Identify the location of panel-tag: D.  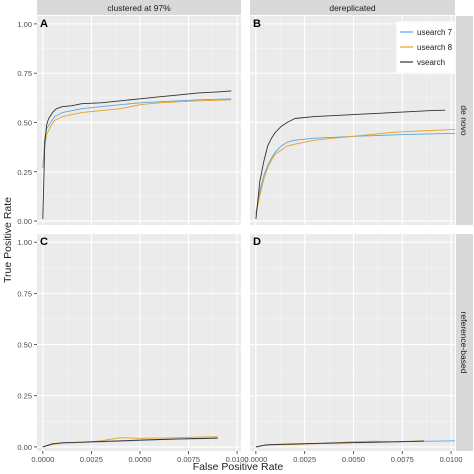
(257, 242).